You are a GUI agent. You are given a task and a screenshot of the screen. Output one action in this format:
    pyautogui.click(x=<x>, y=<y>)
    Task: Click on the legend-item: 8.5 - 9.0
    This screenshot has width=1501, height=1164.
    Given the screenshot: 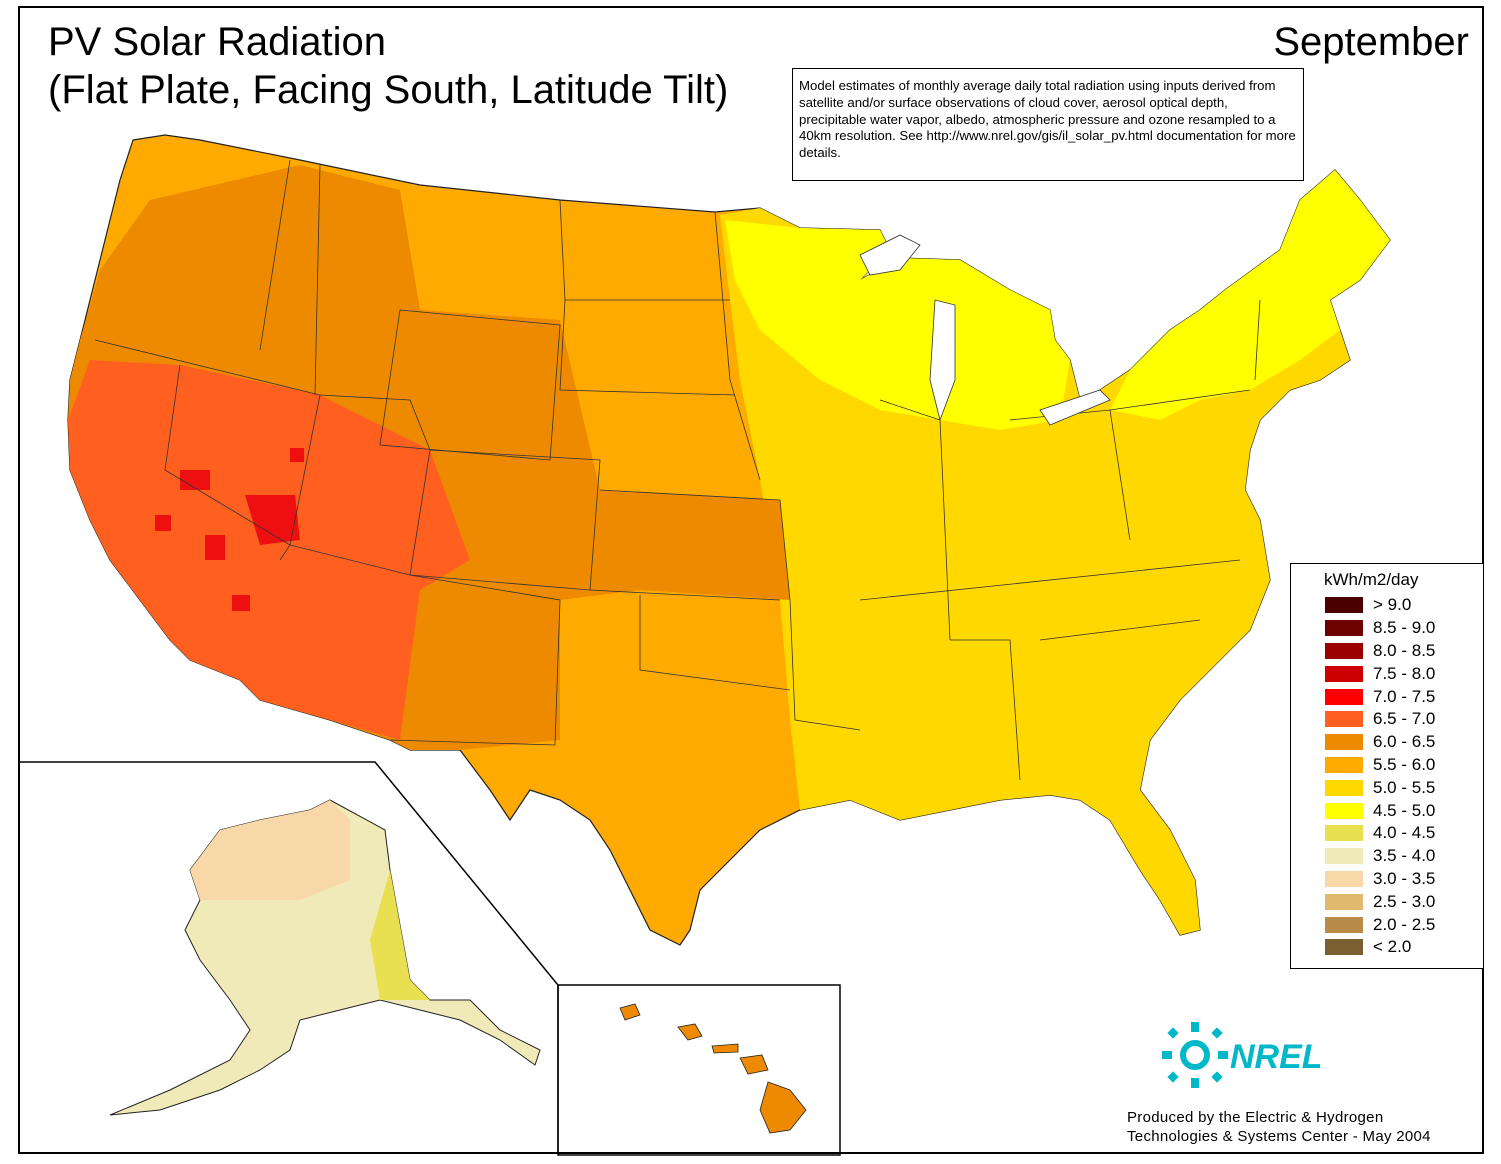 What is the action you would take?
    pyautogui.click(x=1380, y=628)
    